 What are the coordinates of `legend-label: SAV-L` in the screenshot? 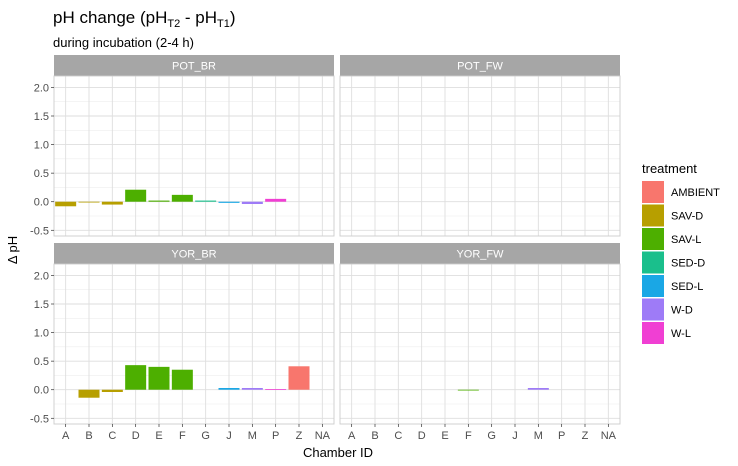 It's located at (686, 240).